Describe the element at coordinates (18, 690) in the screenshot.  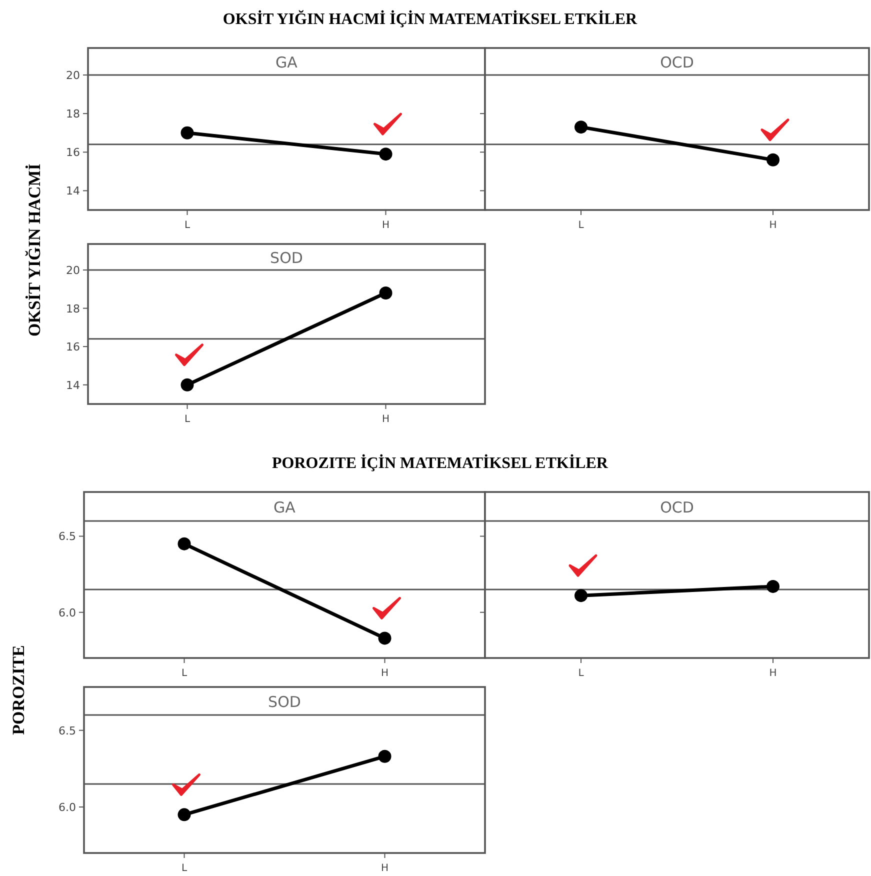
I see `y-axis-title: POROZITE` at that location.